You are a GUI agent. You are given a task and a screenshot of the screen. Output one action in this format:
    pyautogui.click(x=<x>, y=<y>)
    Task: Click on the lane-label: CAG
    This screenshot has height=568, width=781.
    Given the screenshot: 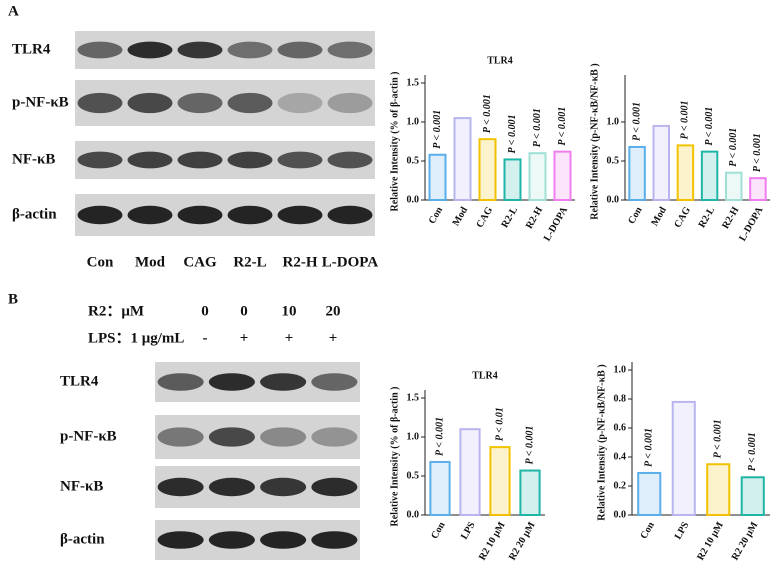 What is the action you would take?
    pyautogui.click(x=200, y=262)
    